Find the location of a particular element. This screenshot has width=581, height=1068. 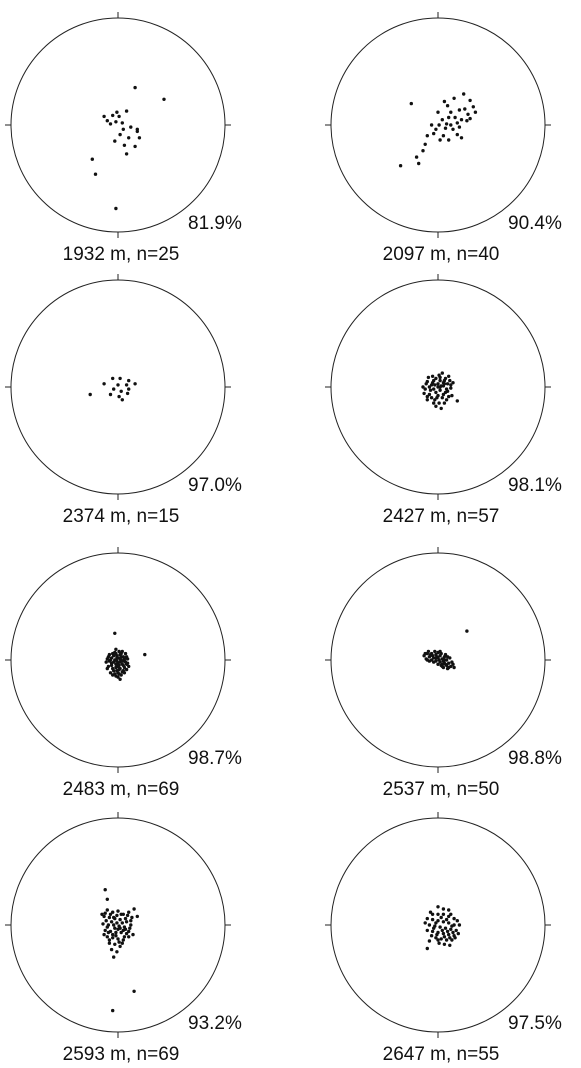

depth-sample-caption: 2483 m, n=69 is located at coordinates (121, 789).